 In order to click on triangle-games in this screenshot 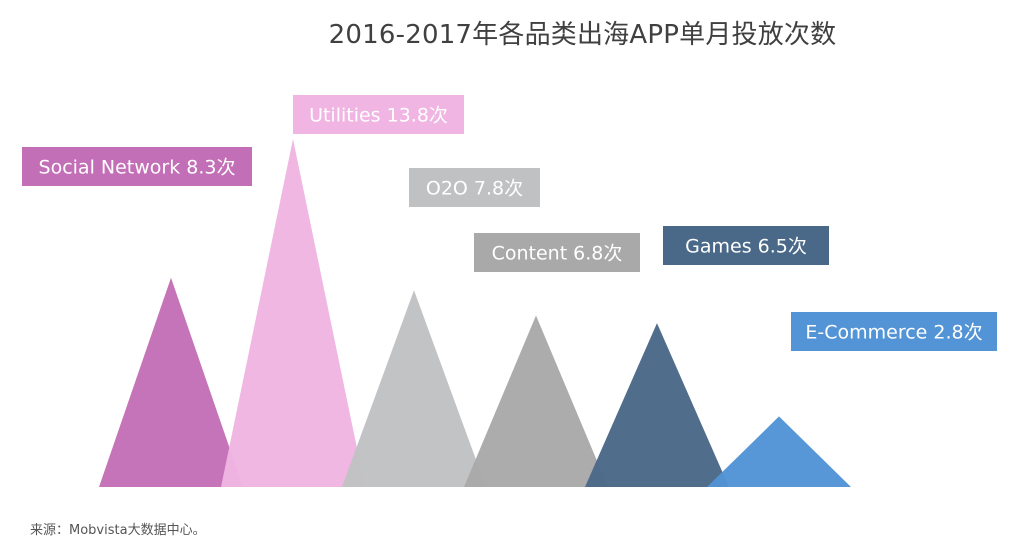, I will do `click(657, 405)`.